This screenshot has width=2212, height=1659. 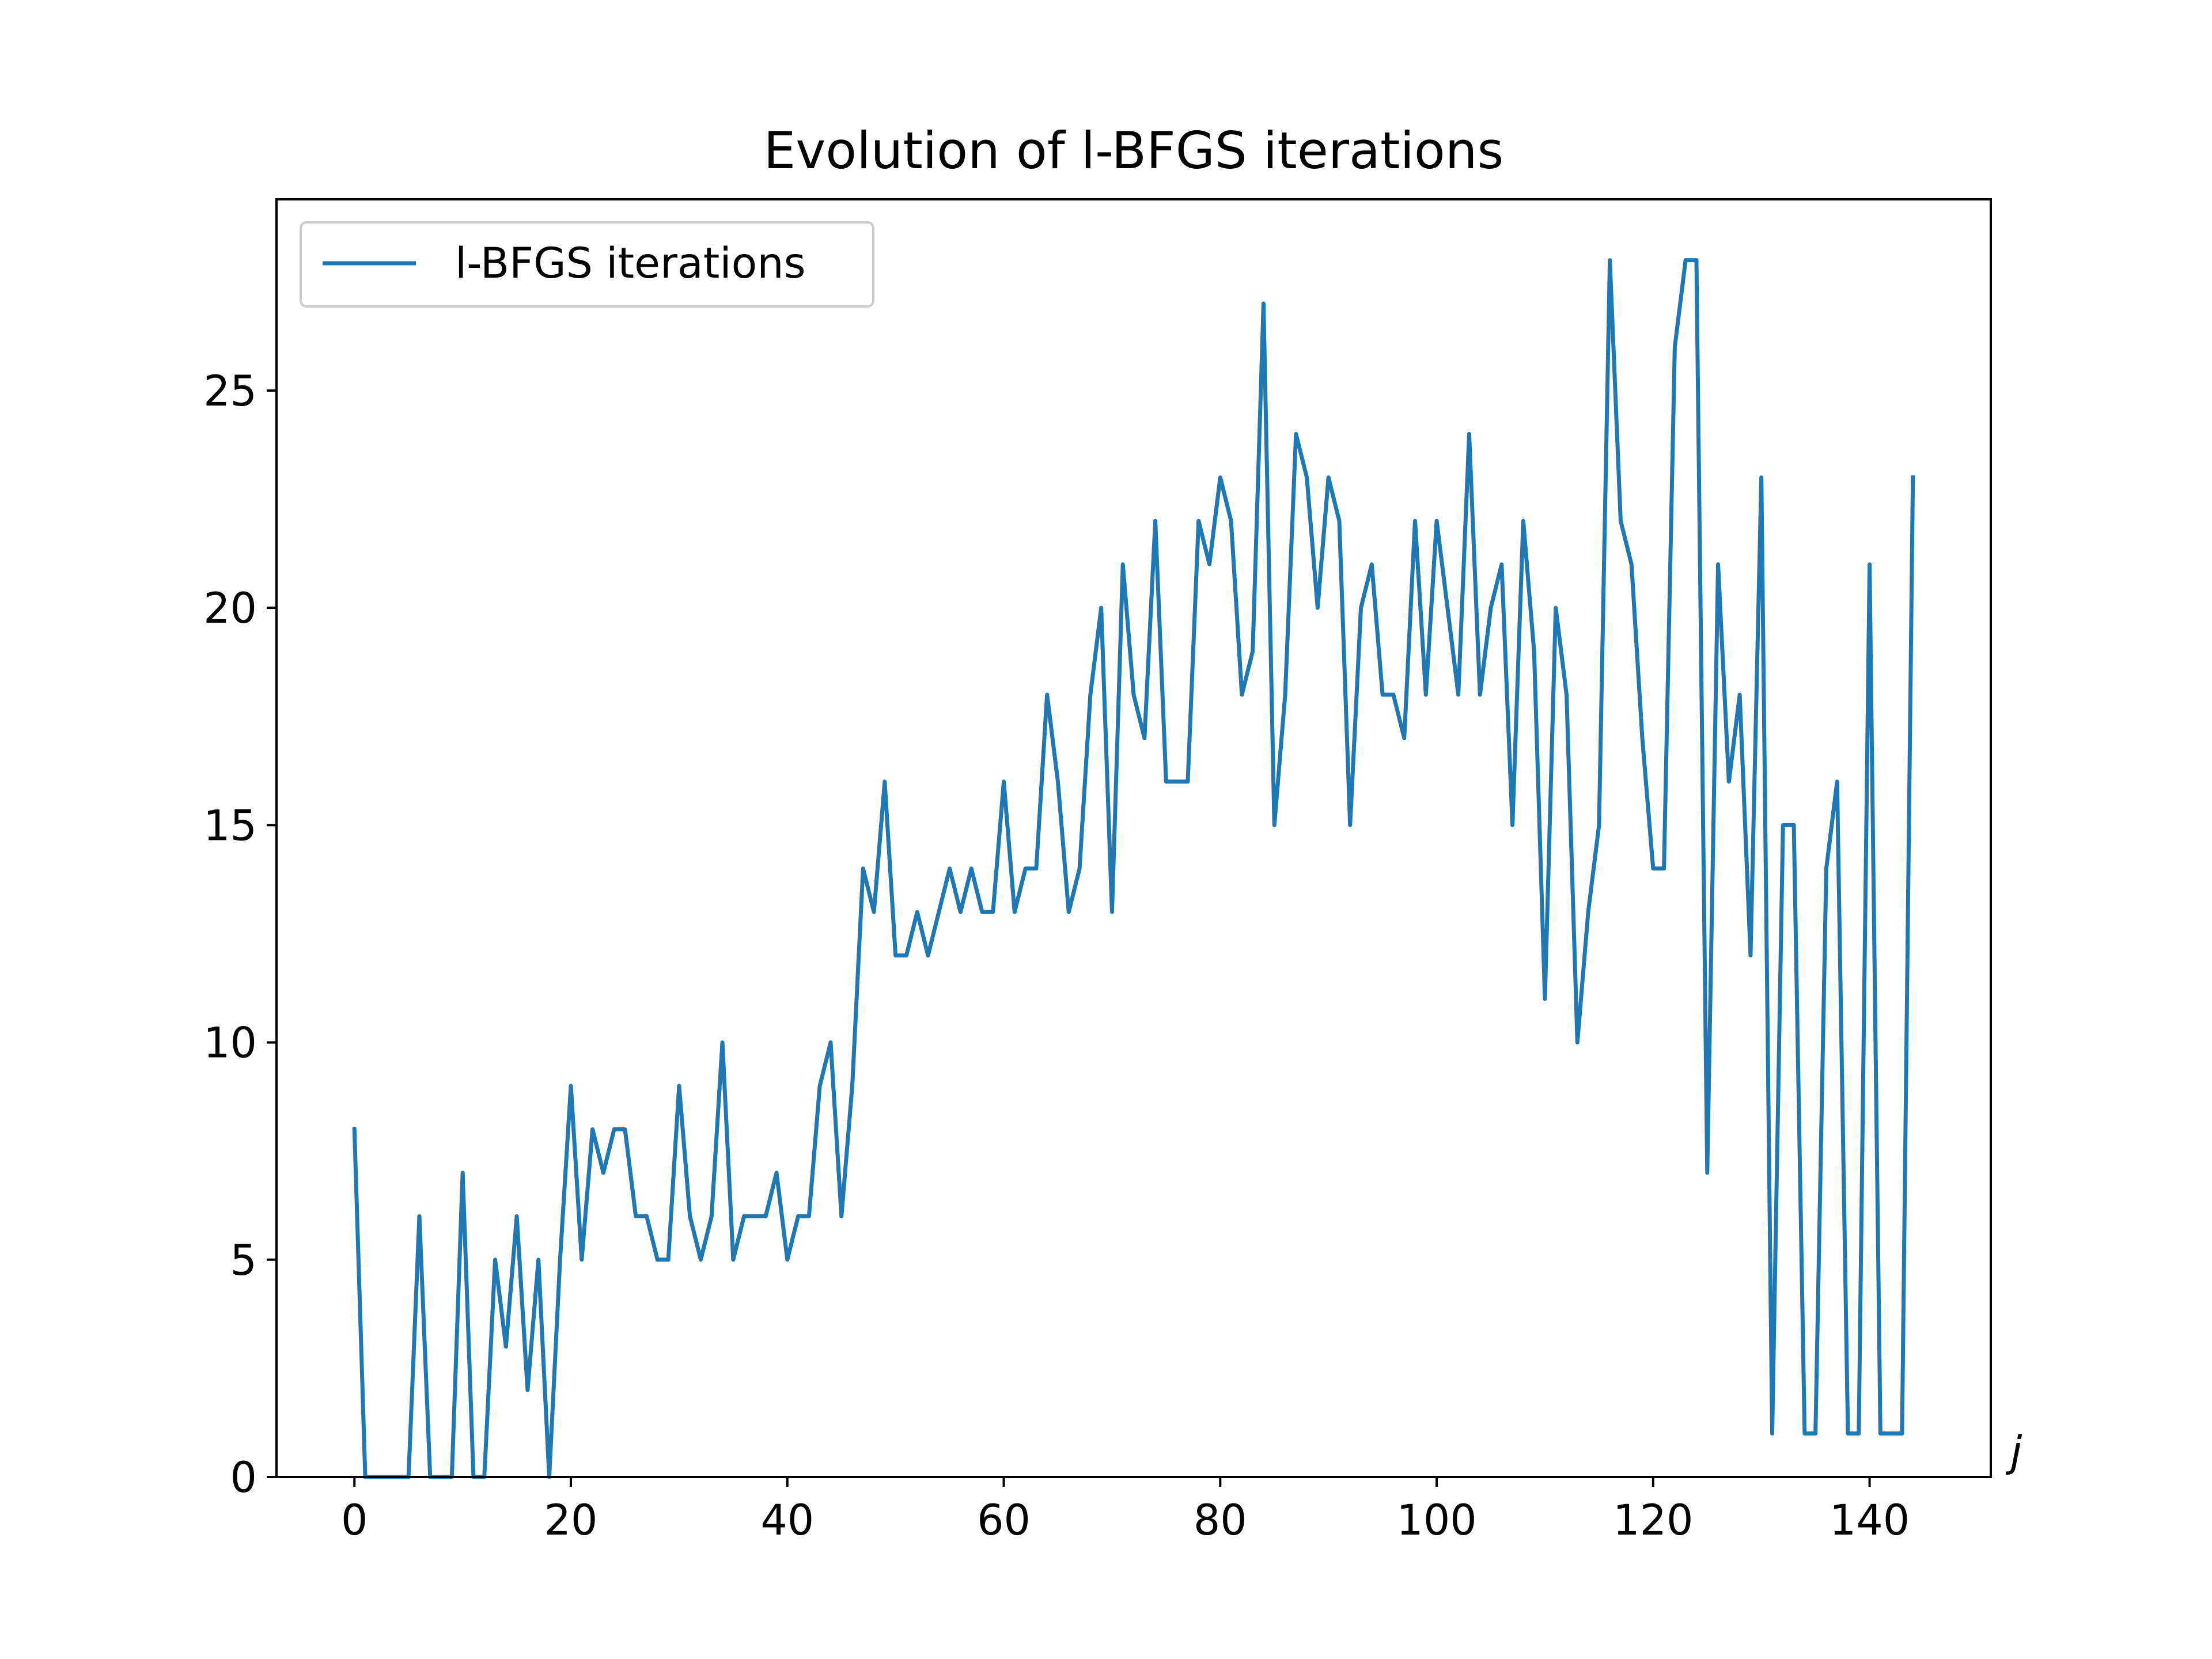 What do you see at coordinates (1004, 1520) in the screenshot?
I see `x-tick-label: 60` at bounding box center [1004, 1520].